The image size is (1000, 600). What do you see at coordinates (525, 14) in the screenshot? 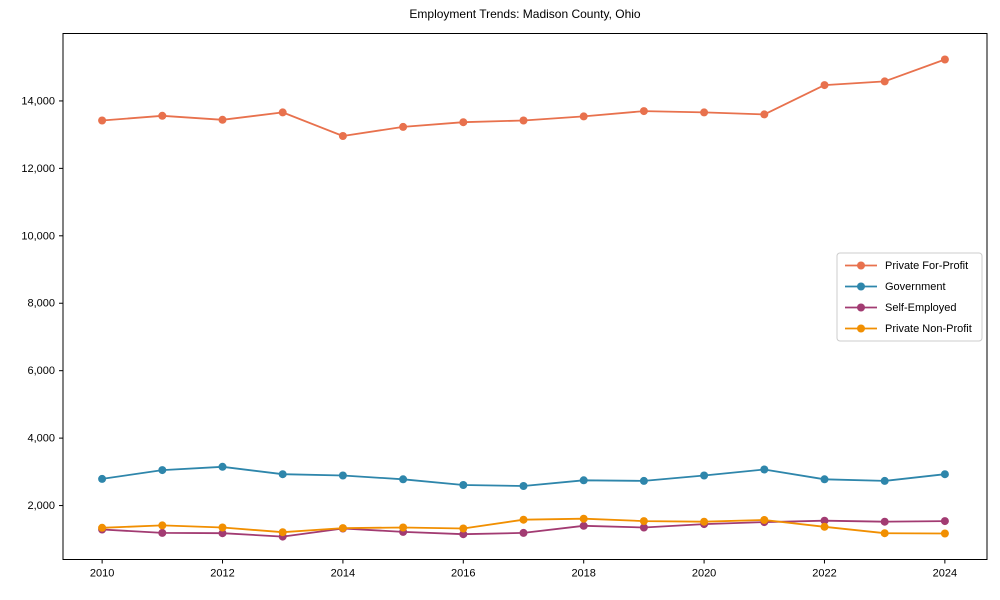
I see `chart-title: Employment Trends: Madison County, Ohio` at bounding box center [525, 14].